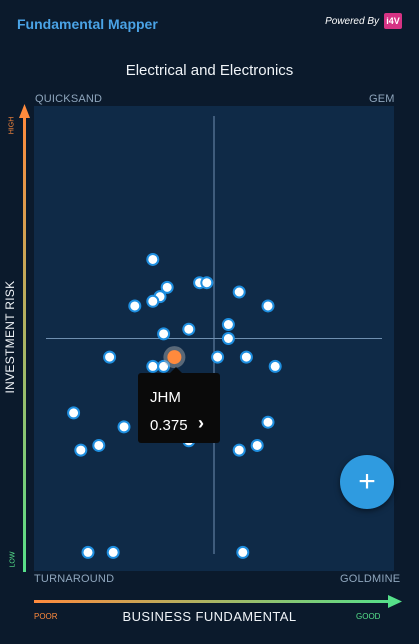 The width and height of the screenshot is (419, 644). What do you see at coordinates (382, 99) in the screenshot?
I see `quadrant-label-gem: GEM` at bounding box center [382, 99].